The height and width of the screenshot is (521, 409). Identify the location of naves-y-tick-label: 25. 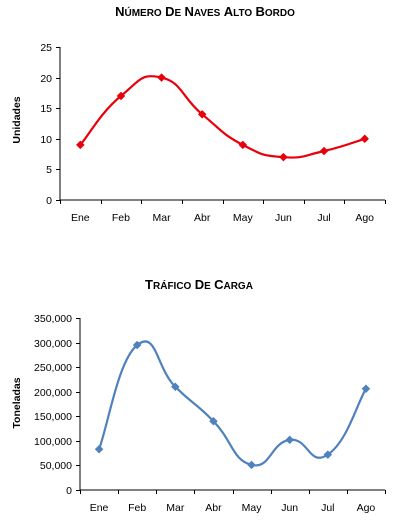
(46, 48).